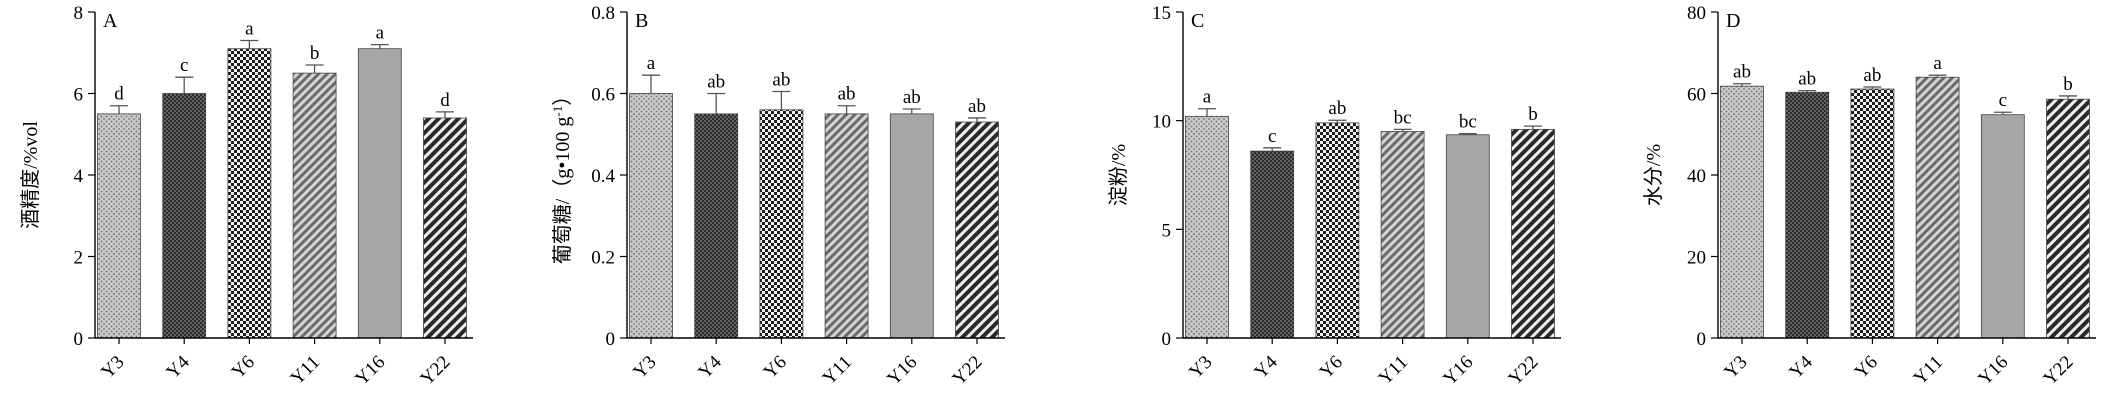 This screenshot has width=2127, height=413. I want to click on y-axis-title: 酒精度/%vol, so click(30, 175).